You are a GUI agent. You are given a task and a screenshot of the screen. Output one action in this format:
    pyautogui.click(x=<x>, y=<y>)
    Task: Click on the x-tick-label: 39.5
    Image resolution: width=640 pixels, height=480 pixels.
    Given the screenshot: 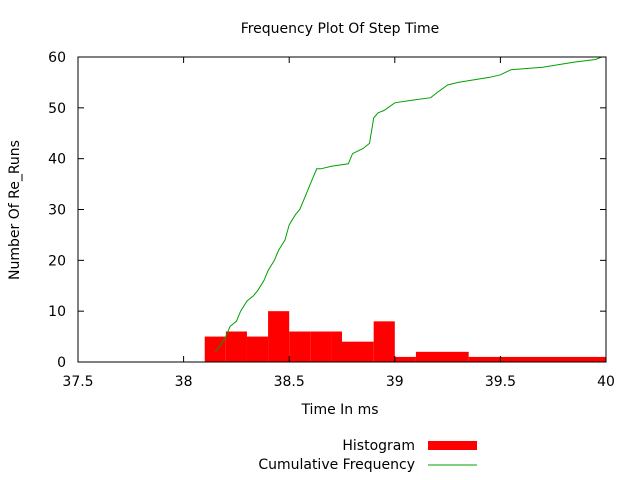 What is the action you would take?
    pyautogui.click(x=500, y=382)
    